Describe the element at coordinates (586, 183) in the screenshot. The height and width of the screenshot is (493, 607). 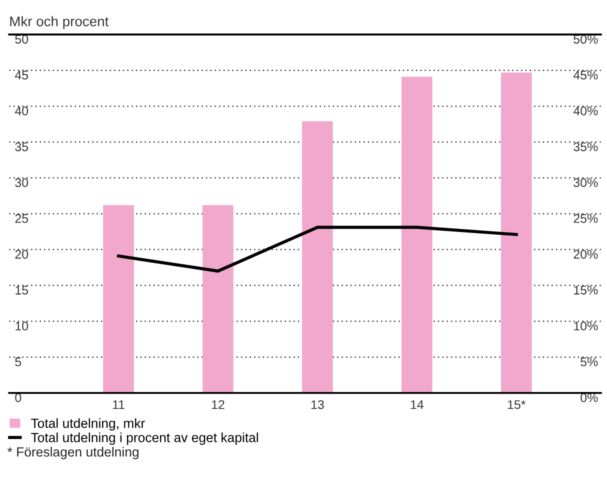
I see `y2-tick-label: 30%` at that location.